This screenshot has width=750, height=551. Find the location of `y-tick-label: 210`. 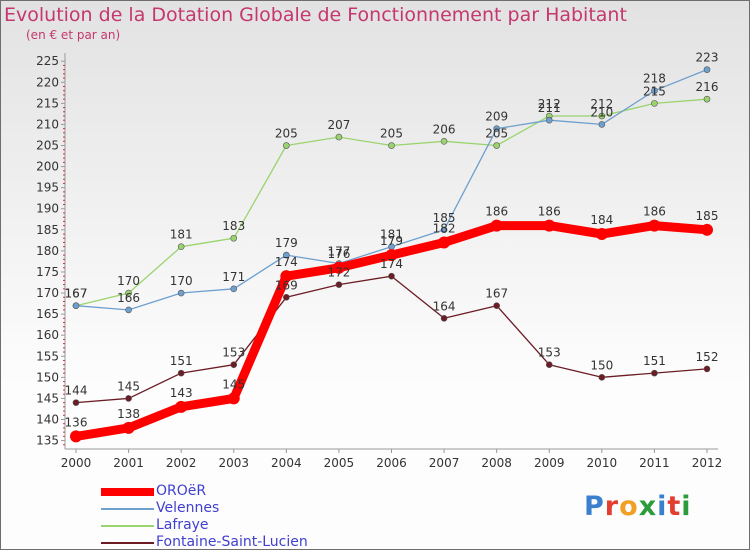

y-tick-label: 210 is located at coordinates (47, 124).